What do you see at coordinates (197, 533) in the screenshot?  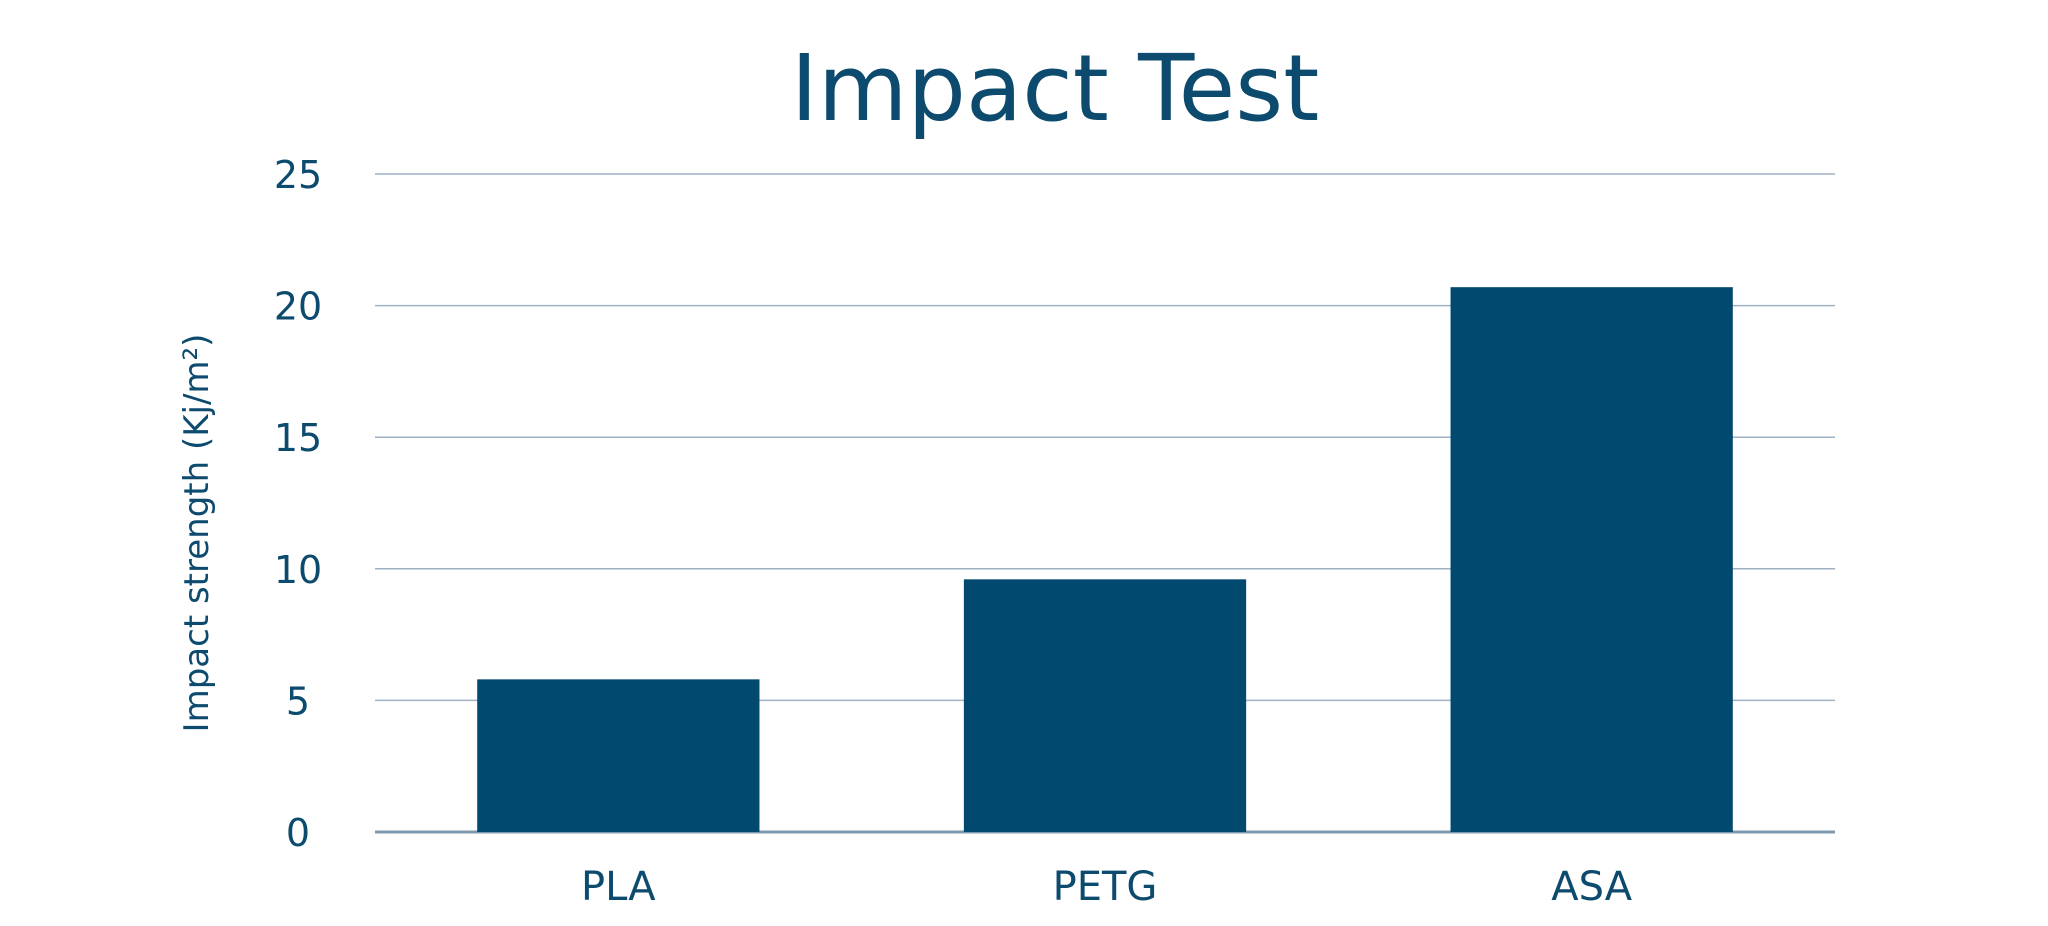 I see `y-axis-label: Impact strength (Kj/m²)` at bounding box center [197, 533].